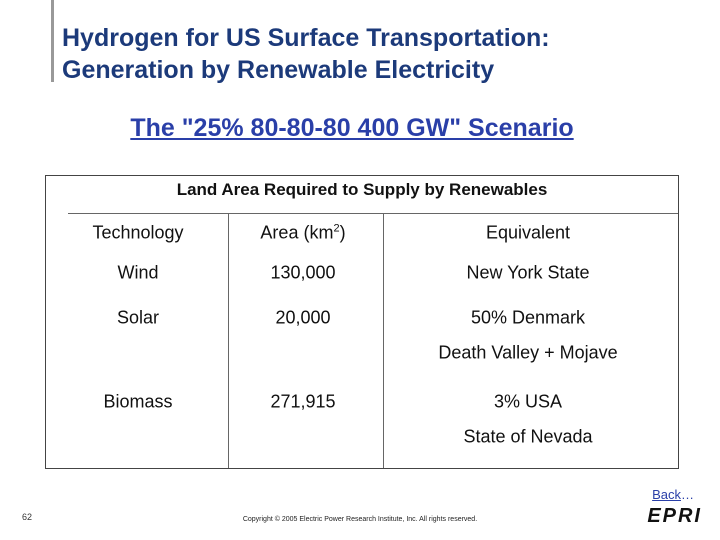 Image resolution: width=720 pixels, height=540 pixels. Describe the element at coordinates (528, 317) in the screenshot. I see `table-cell: 50% Denmark` at that location.